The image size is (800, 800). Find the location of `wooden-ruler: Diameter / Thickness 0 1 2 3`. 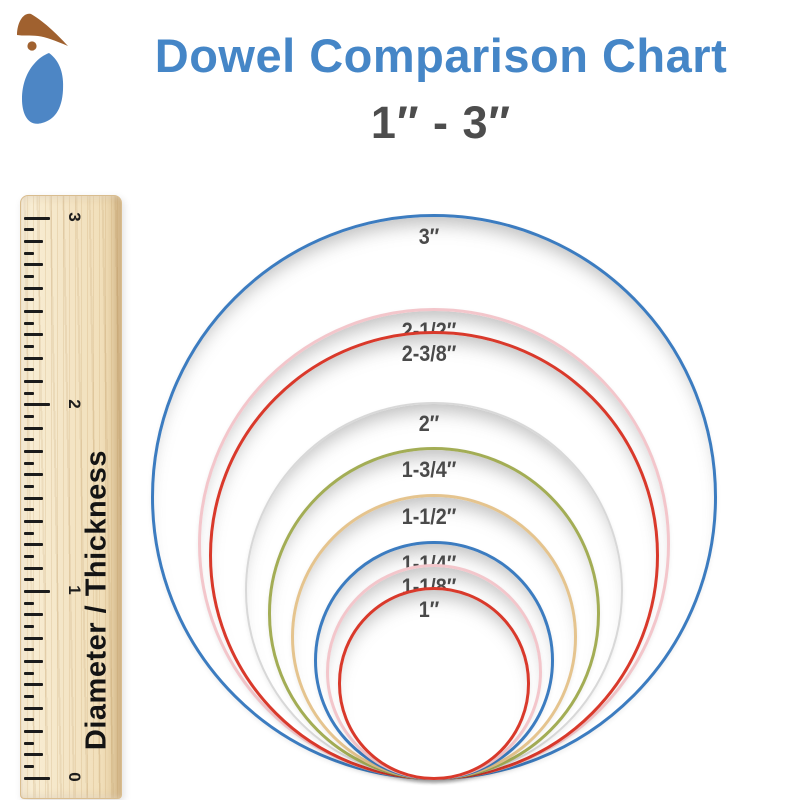

wooden-ruler: Diameter / Thickness 0 1 2 3 is located at coordinates (71, 497).